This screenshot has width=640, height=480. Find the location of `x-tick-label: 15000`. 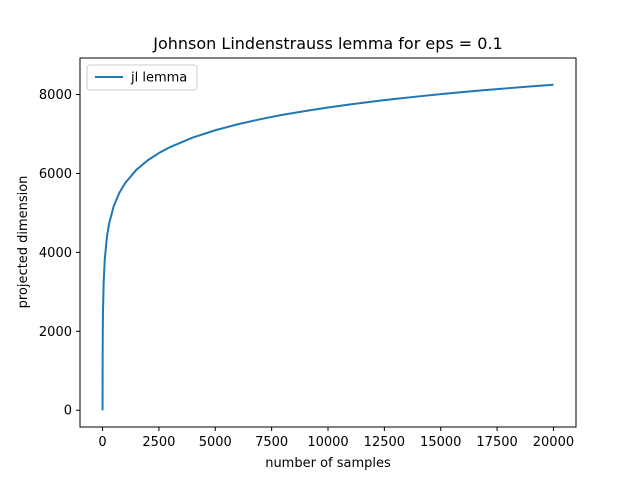

x-tick-label: 15000 is located at coordinates (440, 442).